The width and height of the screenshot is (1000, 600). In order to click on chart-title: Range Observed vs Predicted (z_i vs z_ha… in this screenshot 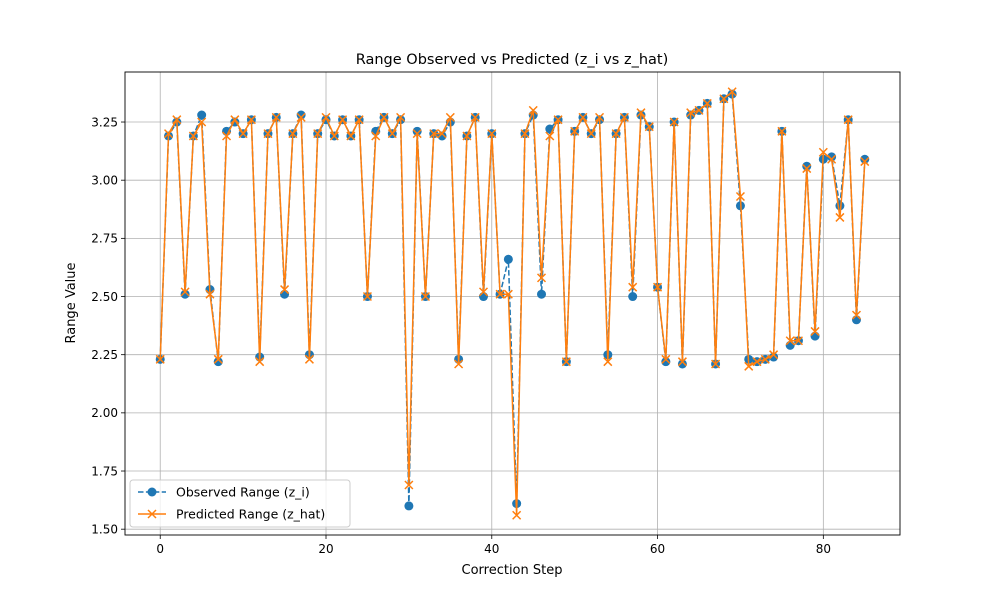, I will do `click(512, 60)`.